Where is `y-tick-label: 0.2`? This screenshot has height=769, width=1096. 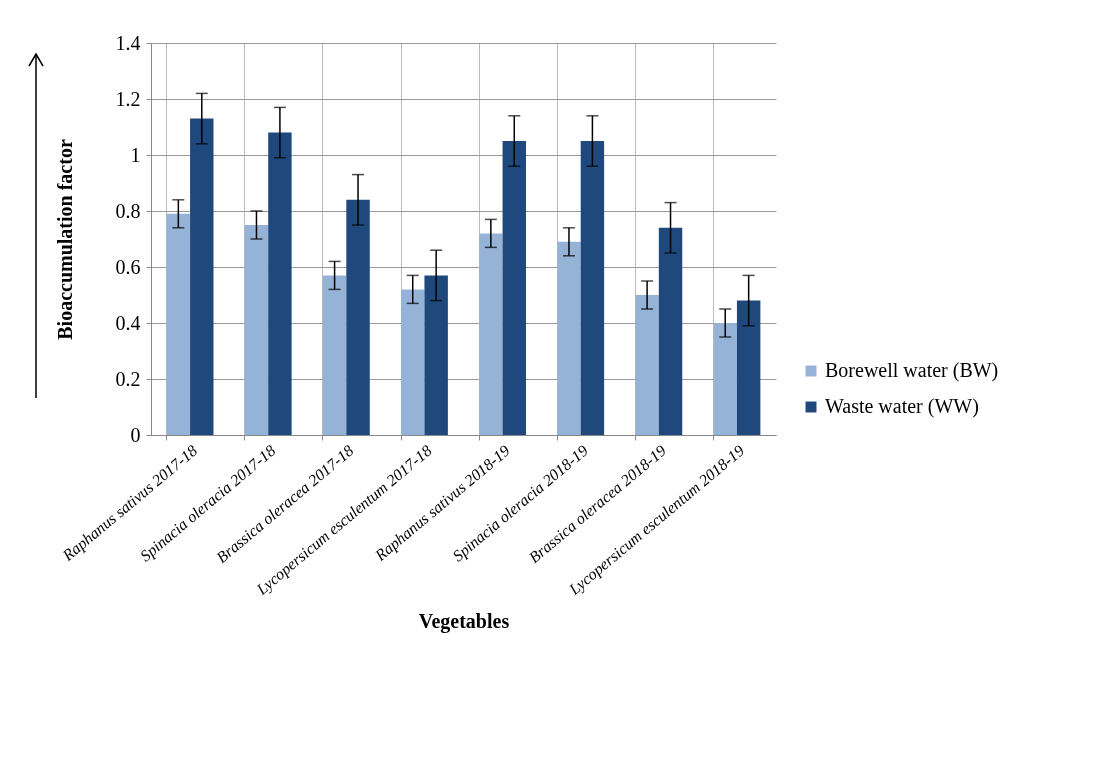
y-tick-label: 0.2 is located at coordinates (128, 378).